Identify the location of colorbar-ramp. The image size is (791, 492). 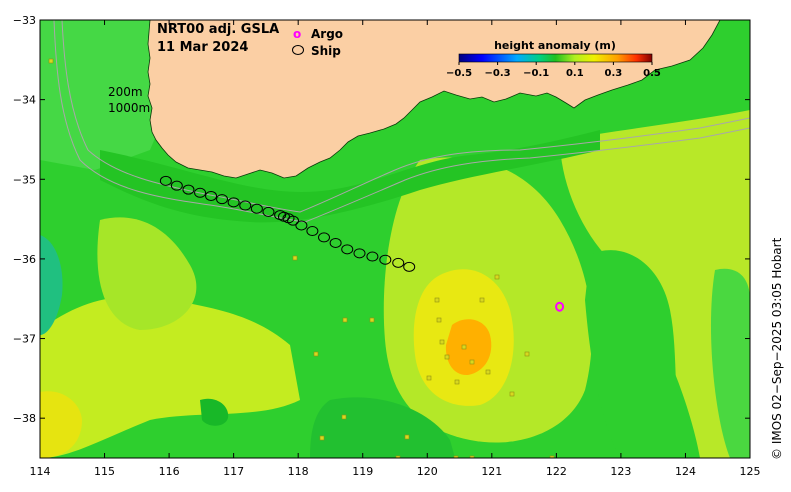
(555, 58).